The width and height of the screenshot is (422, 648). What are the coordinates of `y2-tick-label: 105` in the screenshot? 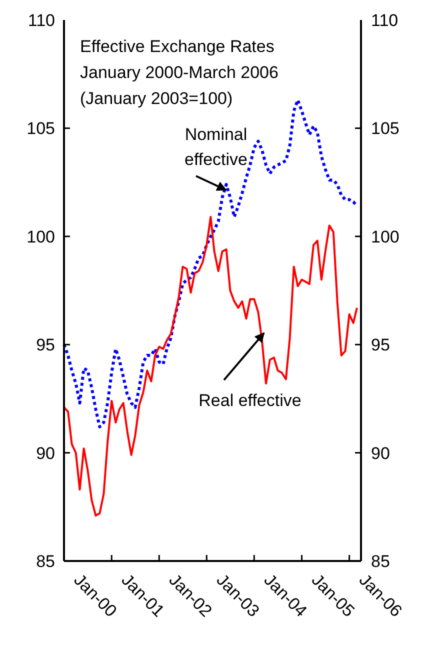 It's located at (385, 128).